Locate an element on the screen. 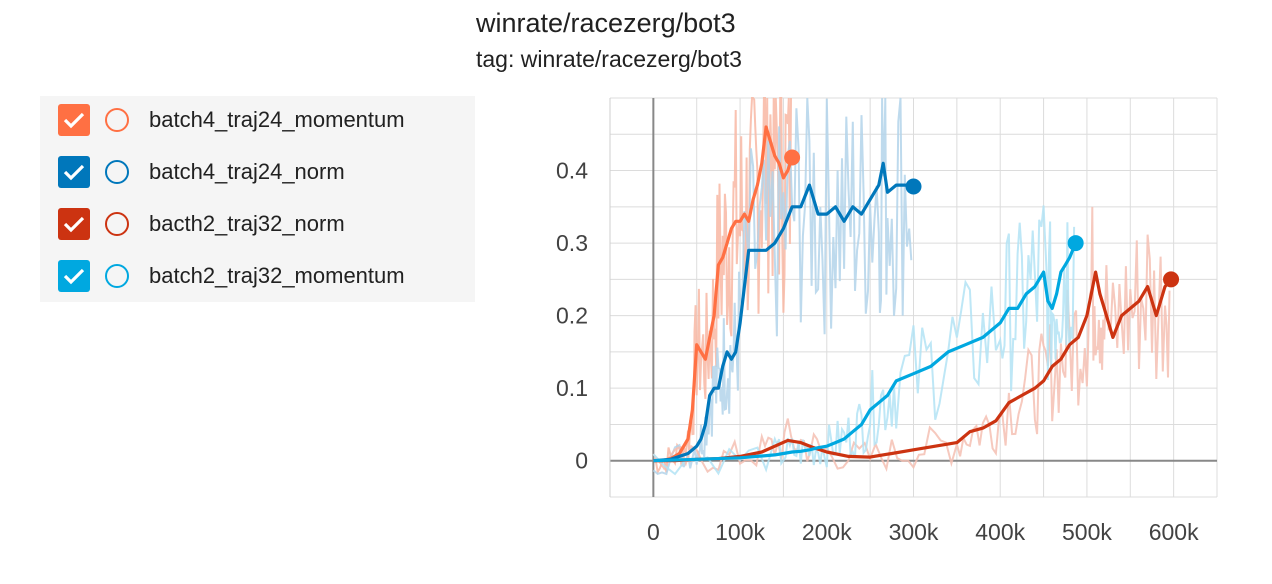  legend-label: batch2_traj32_momentum is located at coordinates (277, 275).